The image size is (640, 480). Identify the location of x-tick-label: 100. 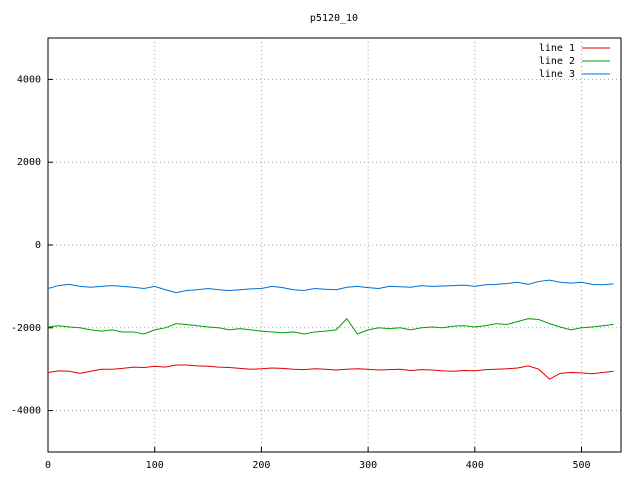
(155, 465).